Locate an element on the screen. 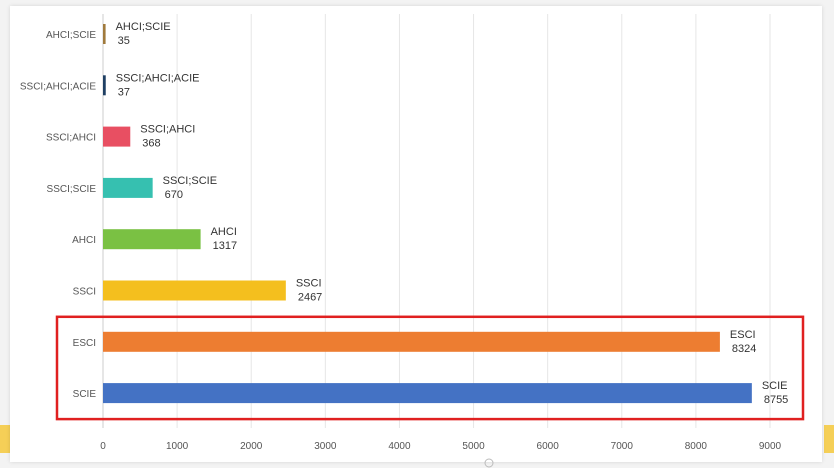 The height and width of the screenshot is (468, 834). data-label-value: 1317 is located at coordinates (225, 246).